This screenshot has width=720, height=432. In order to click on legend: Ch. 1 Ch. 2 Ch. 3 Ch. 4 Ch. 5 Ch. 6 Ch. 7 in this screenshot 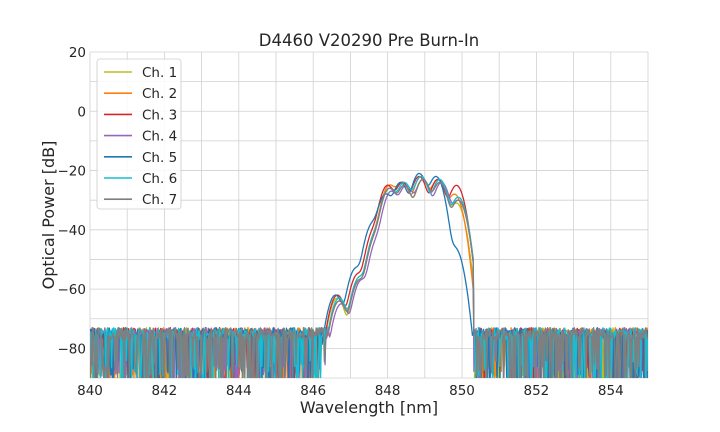, I will do `click(139, 134)`.